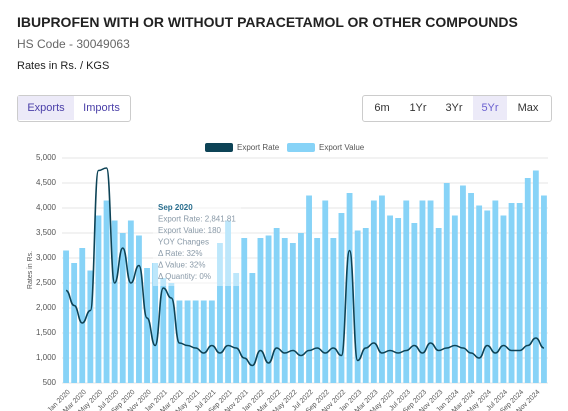  Describe the element at coordinates (46, 307) in the screenshot. I see `y-tick-label: 2,000` at that location.